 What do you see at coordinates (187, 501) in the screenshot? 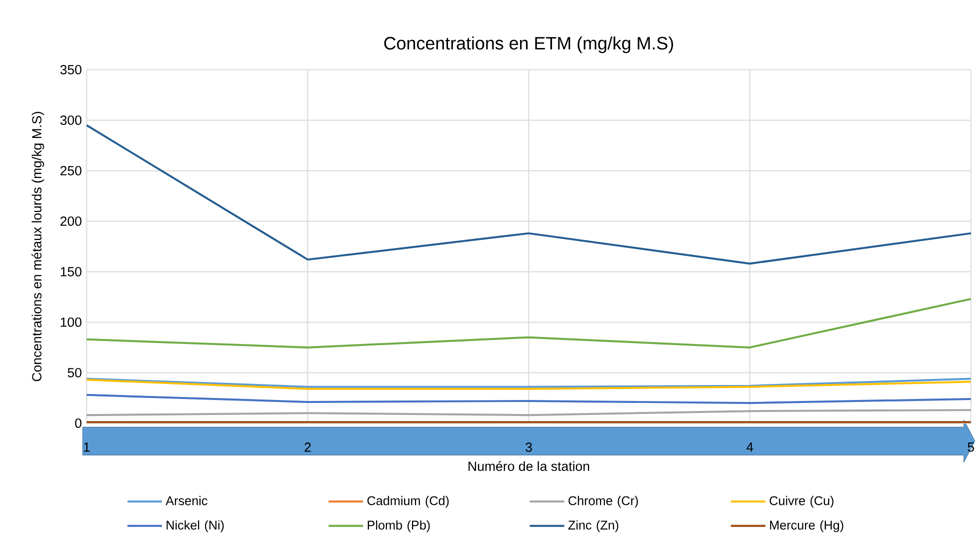
I see `legend-label: Arsenic` at bounding box center [187, 501].